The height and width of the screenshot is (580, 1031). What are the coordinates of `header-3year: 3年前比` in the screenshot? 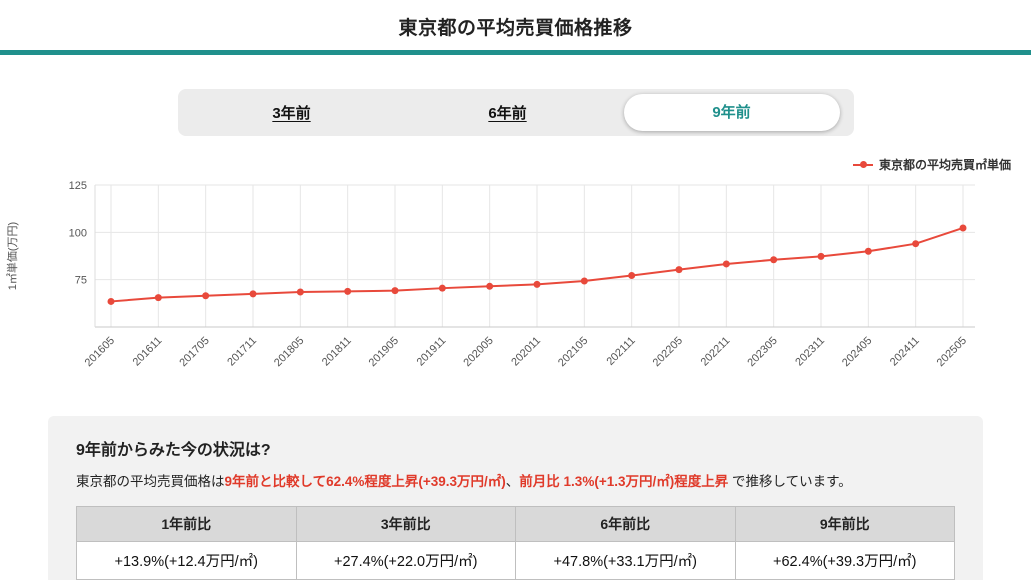 It's located at (405, 524).